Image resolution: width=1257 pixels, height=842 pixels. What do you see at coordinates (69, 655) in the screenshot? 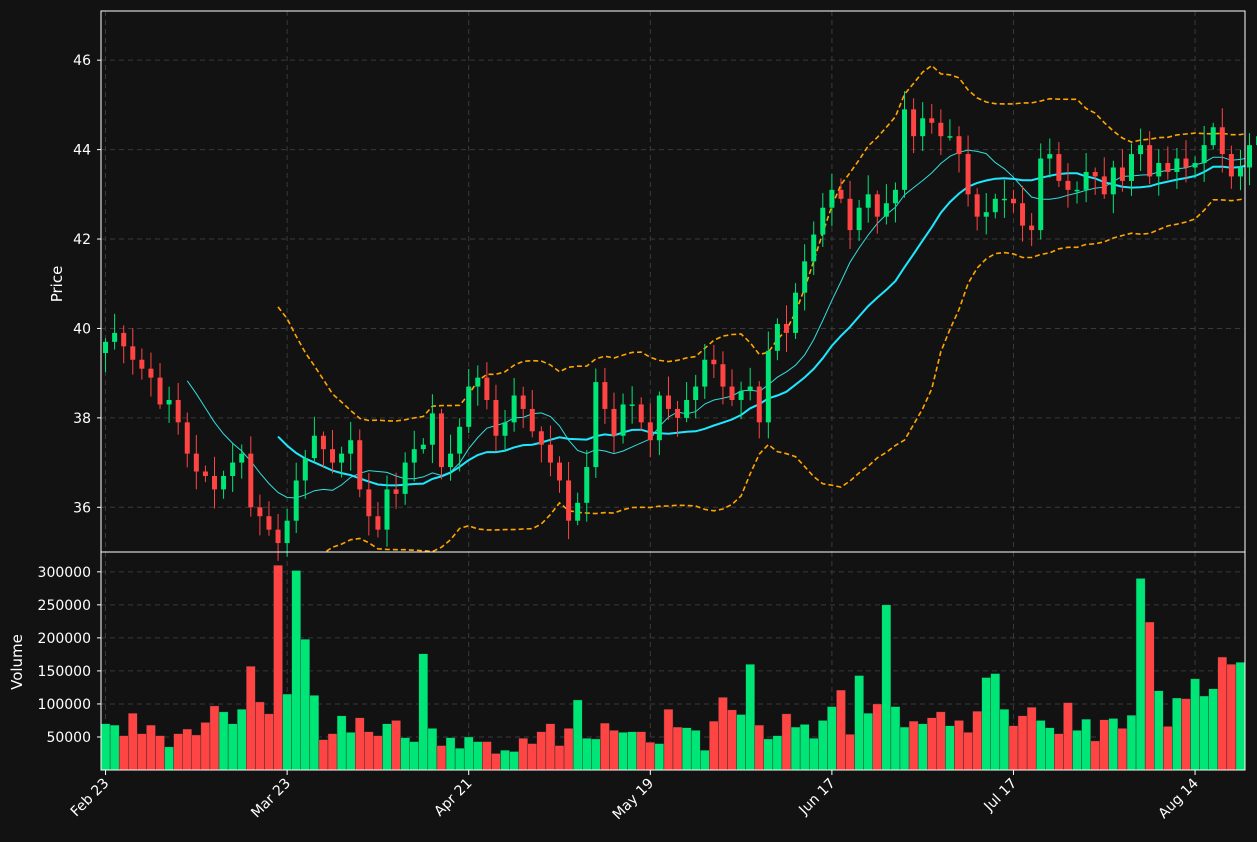
I see `volume-y-axis: 50000 100000 150000 200000 250000 300000` at bounding box center [69, 655].